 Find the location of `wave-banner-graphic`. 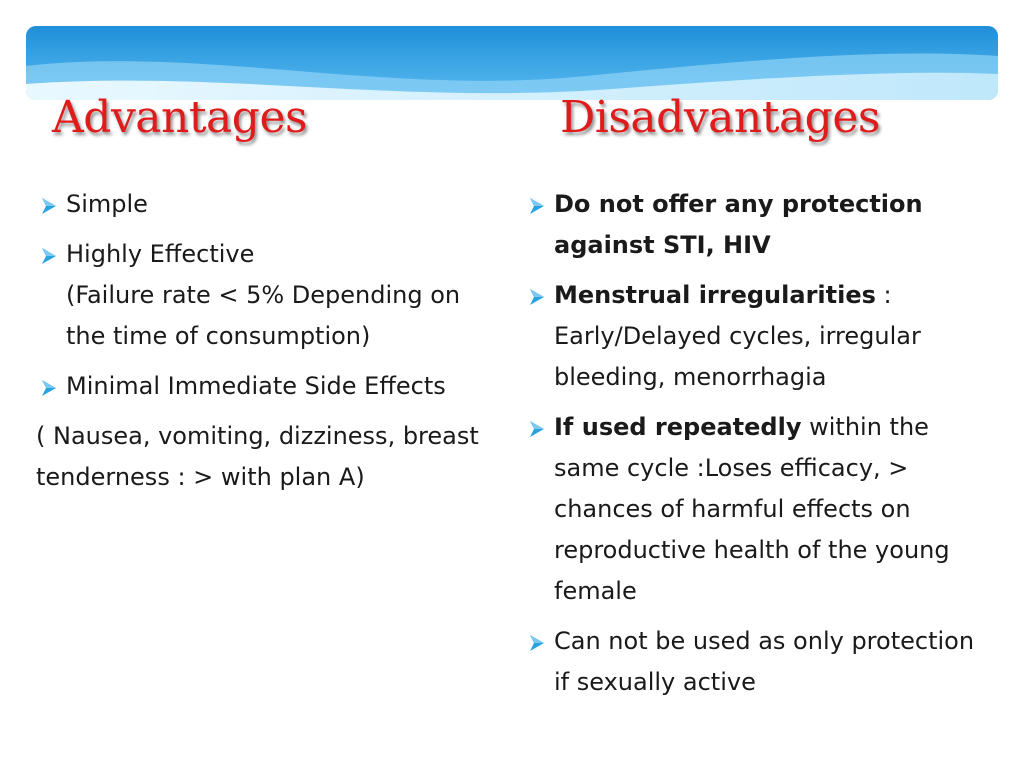

wave-banner-graphic is located at coordinates (512, 63).